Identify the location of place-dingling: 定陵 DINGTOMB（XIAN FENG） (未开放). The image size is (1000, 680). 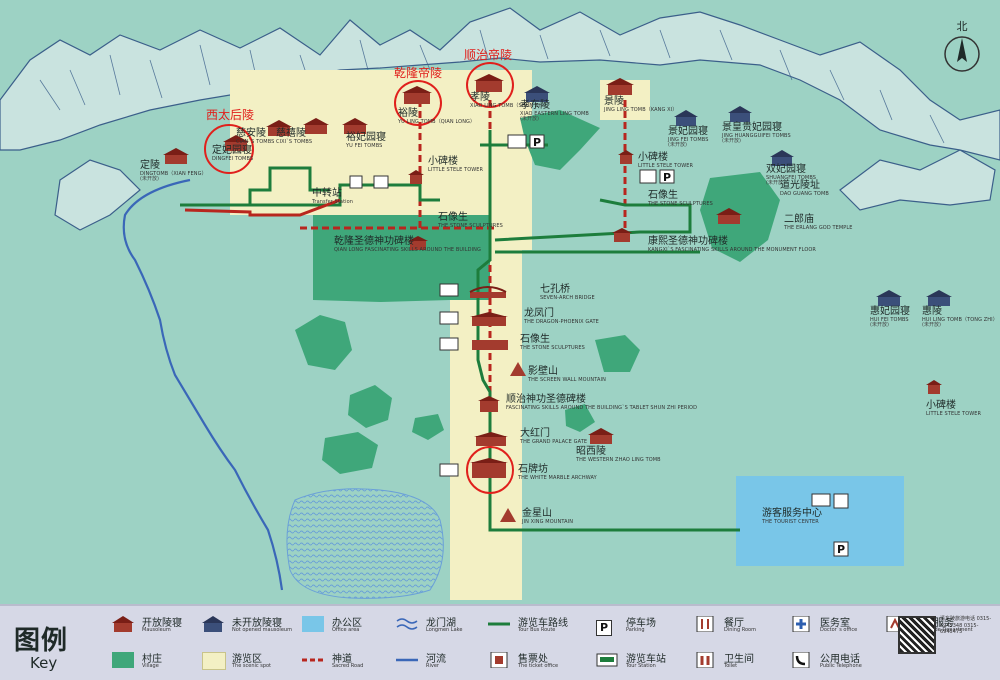
(173, 171).